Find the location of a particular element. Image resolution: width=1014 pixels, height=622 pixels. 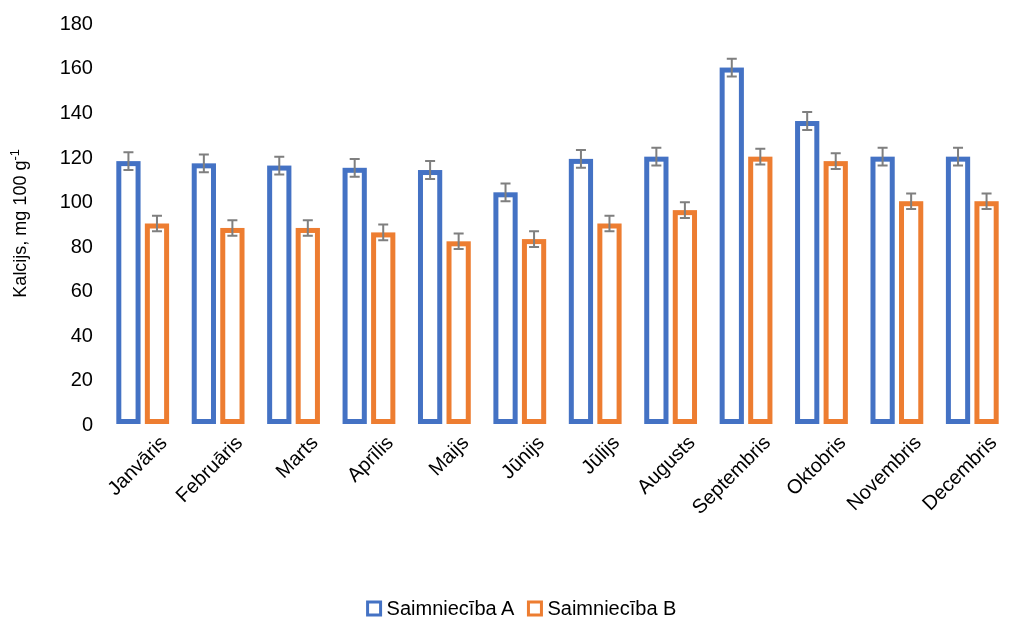

y-tick-label: 140 is located at coordinates (76, 112).